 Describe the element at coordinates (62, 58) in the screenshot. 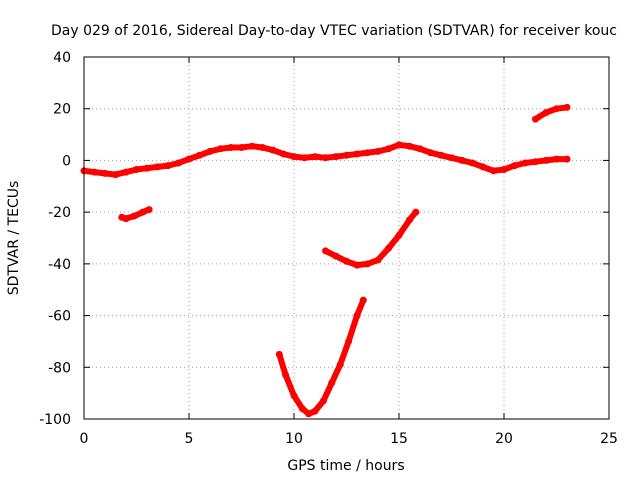

I see `y-tick-label: 40` at that location.